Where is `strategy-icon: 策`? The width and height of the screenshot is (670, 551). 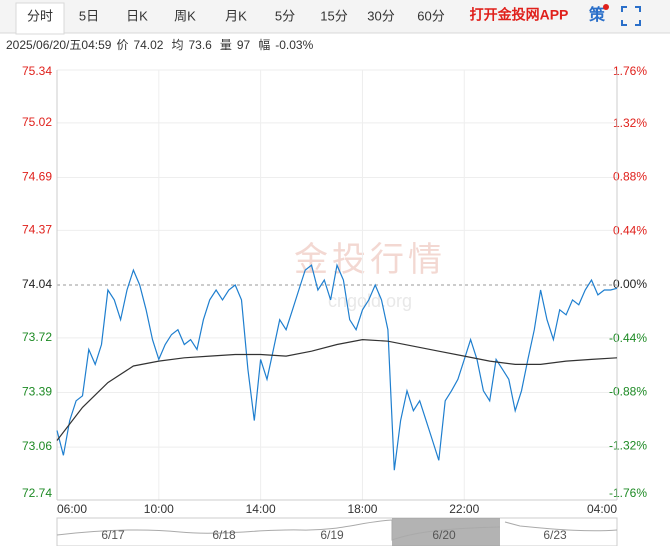 strategy-icon: 策 is located at coordinates (597, 14).